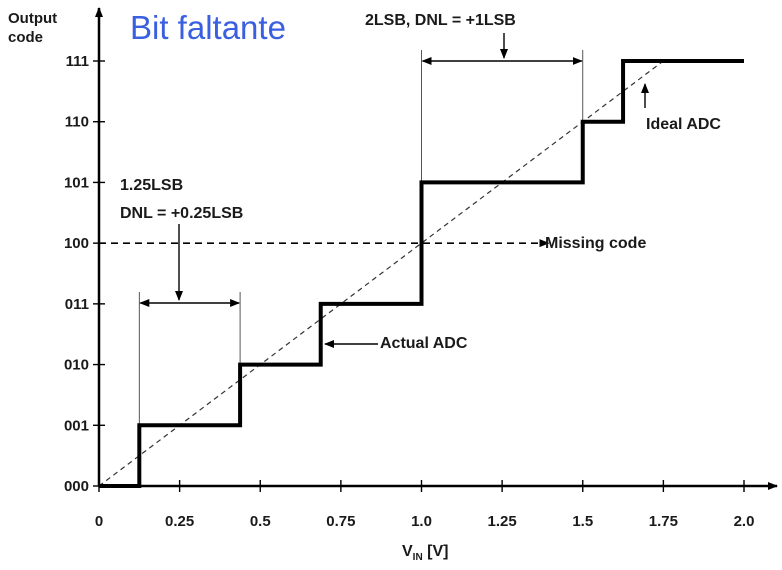  Describe the element at coordinates (179, 521) in the screenshot. I see `x-tick-label: 0.25` at that location.